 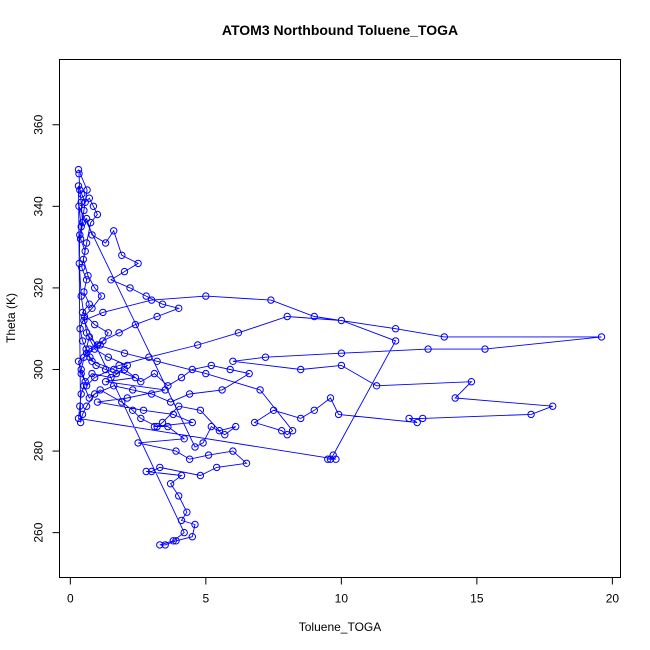 What do you see at coordinates (46, 328) in the screenshot?
I see `y-axis: 260 280 300 320 340 360` at bounding box center [46, 328].